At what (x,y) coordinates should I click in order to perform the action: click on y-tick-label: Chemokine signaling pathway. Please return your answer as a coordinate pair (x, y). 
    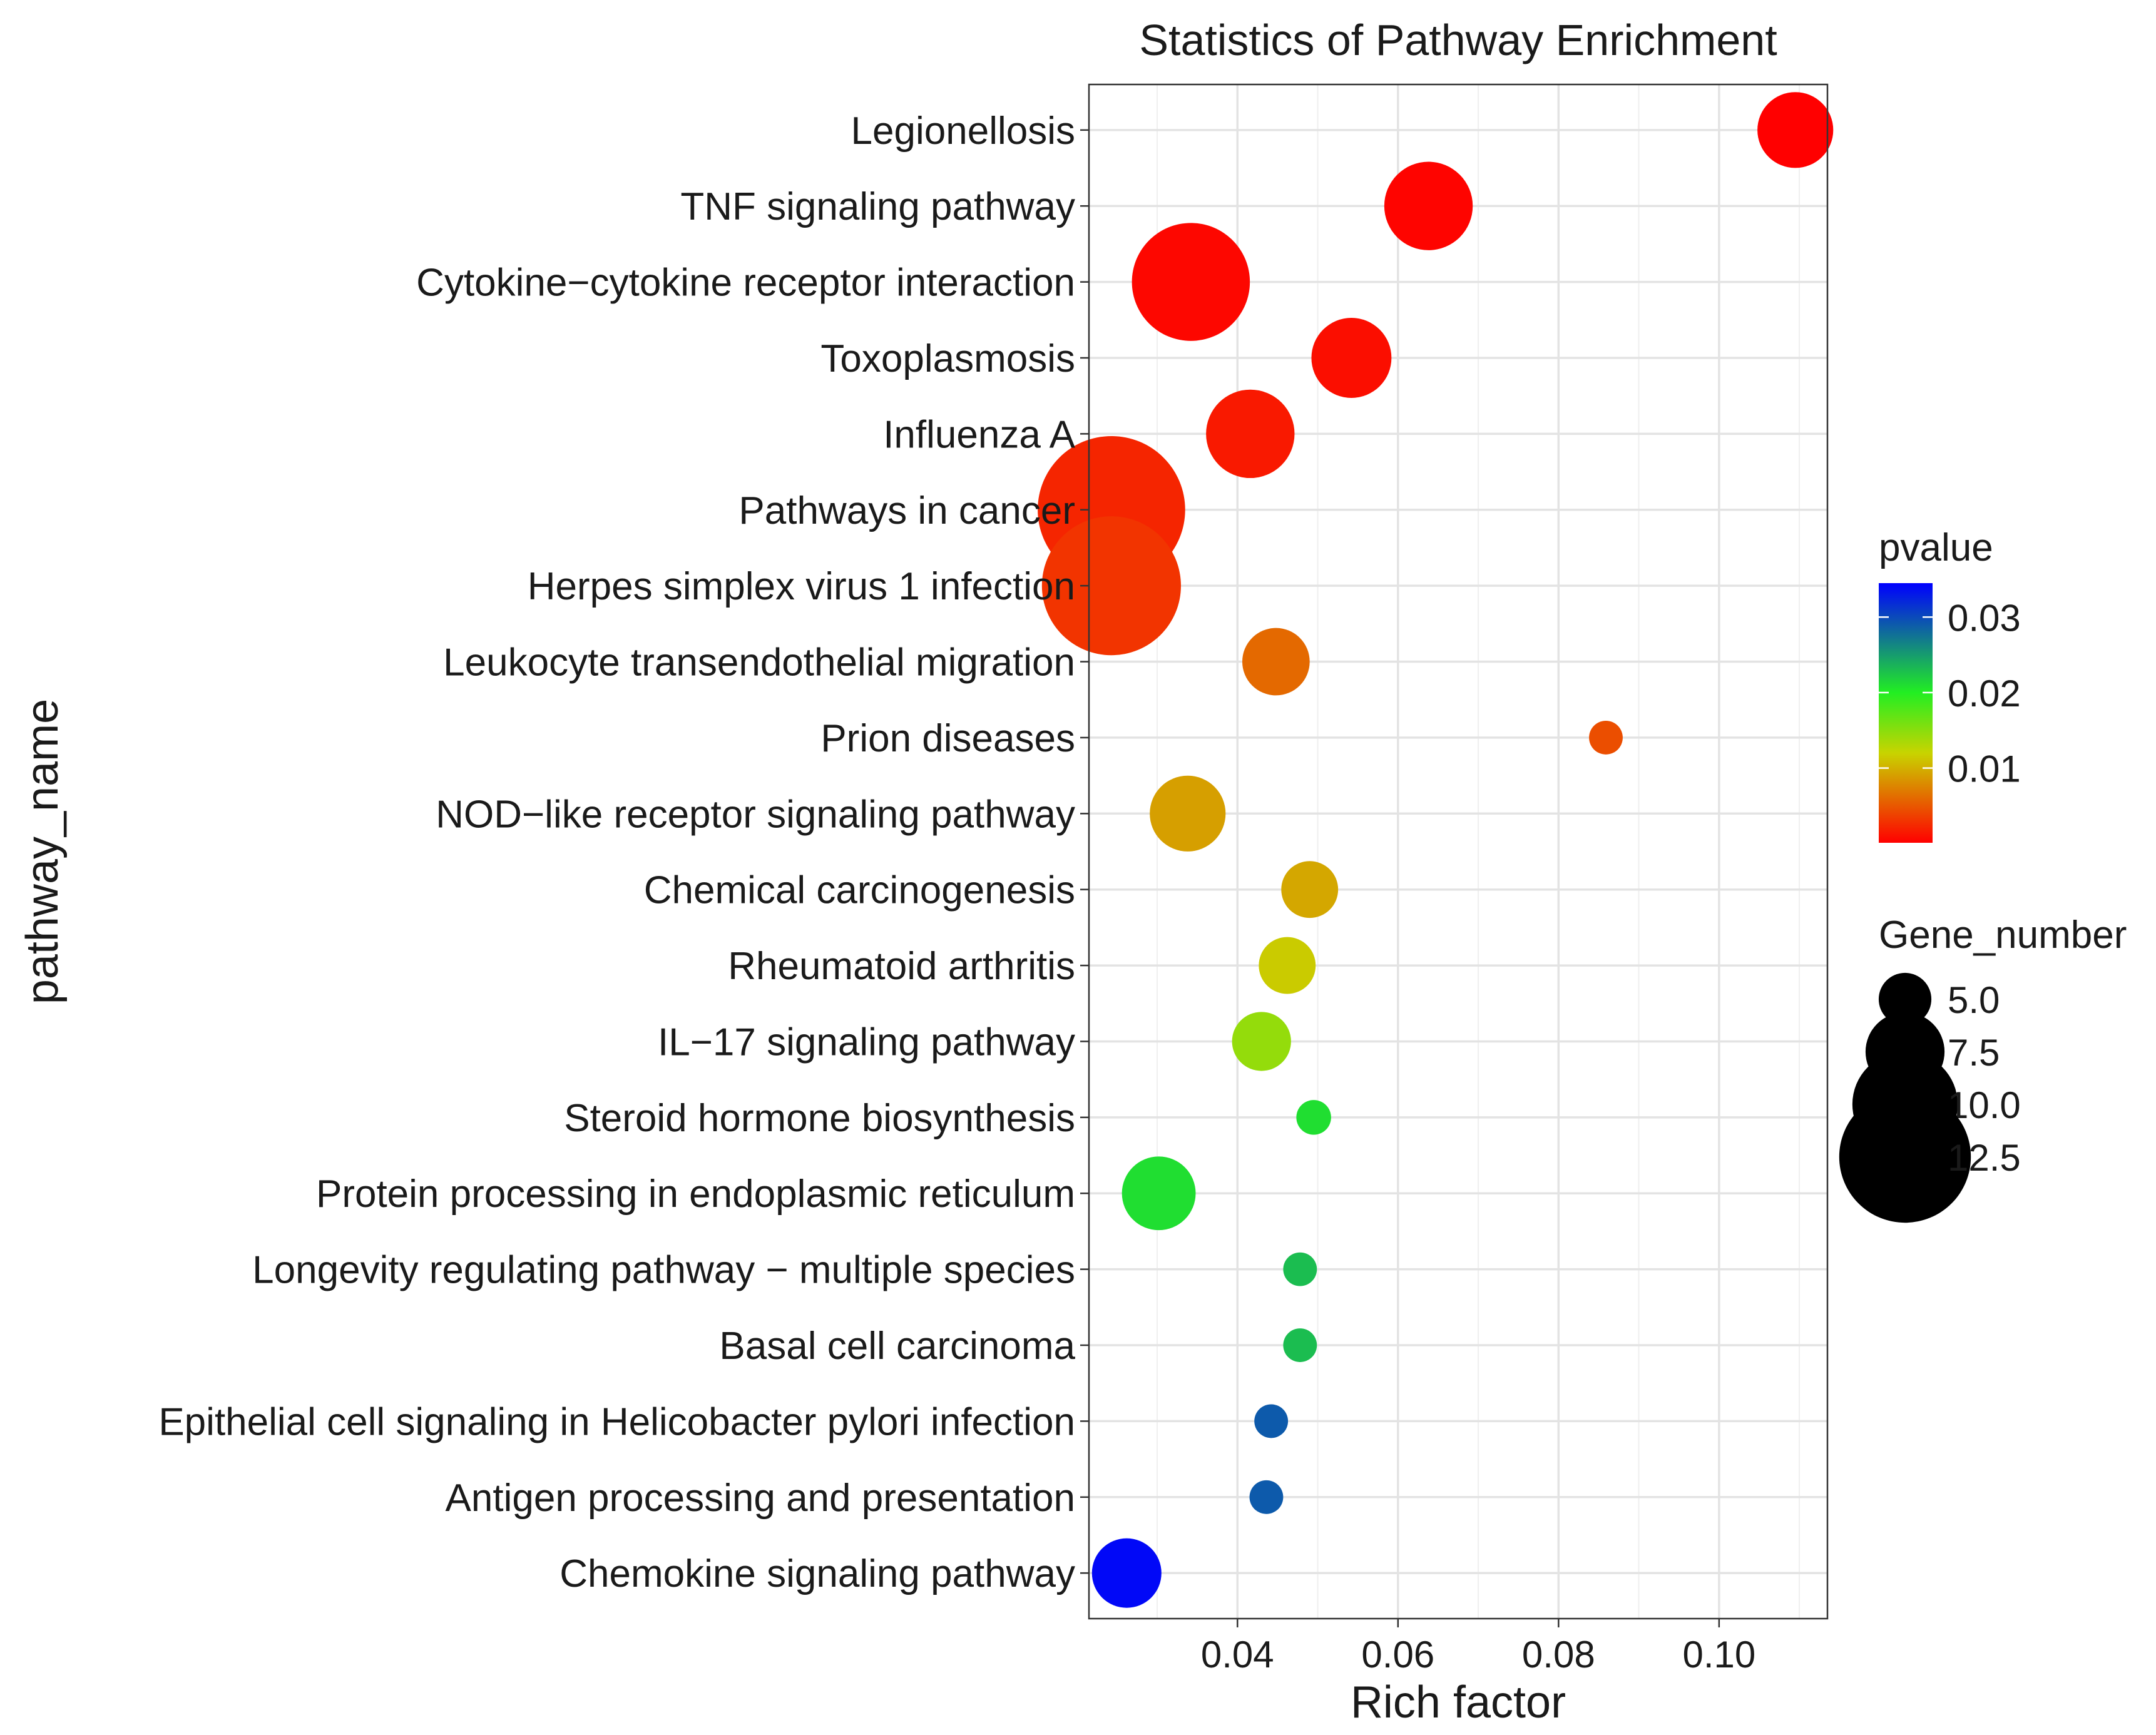
    Looking at the image, I should click on (817, 1574).